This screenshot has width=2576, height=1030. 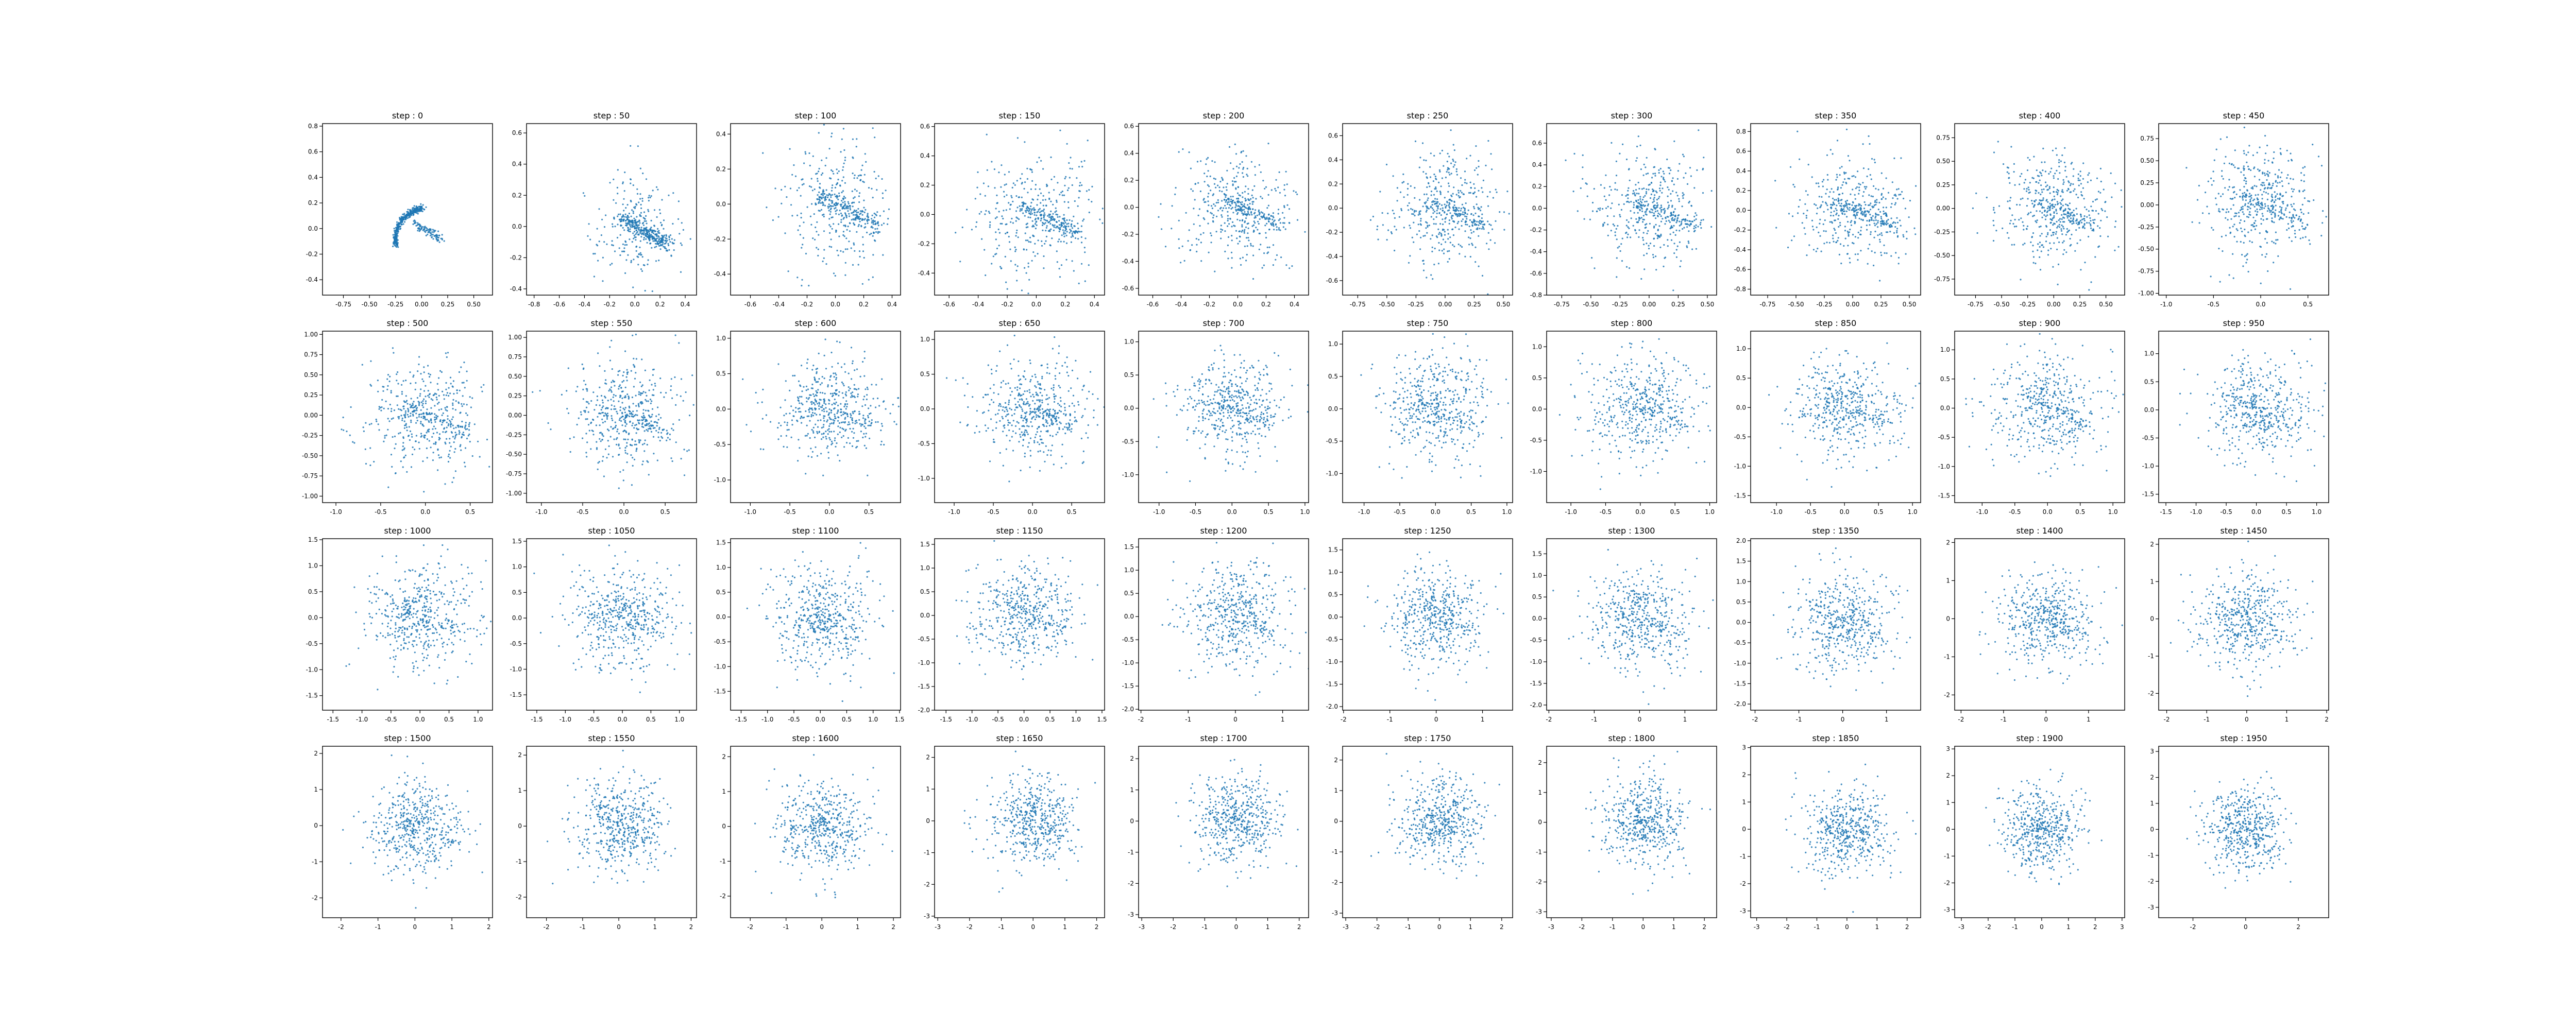 What do you see at coordinates (1796, 304) in the screenshot?
I see `x-tick-label: -0.50` at bounding box center [1796, 304].